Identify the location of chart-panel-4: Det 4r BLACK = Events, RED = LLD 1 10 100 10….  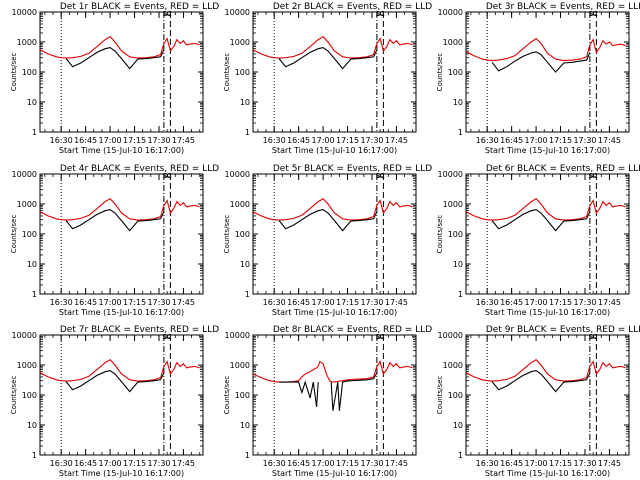
(114, 240).